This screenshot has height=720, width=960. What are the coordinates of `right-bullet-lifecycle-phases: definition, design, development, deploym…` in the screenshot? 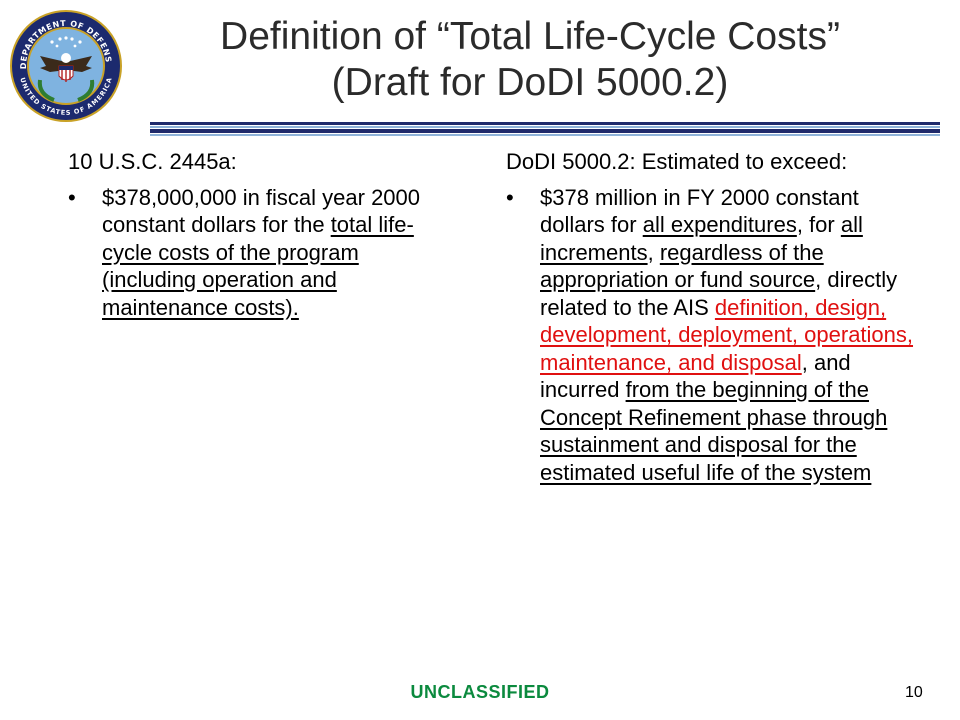 It's located at (727, 334).